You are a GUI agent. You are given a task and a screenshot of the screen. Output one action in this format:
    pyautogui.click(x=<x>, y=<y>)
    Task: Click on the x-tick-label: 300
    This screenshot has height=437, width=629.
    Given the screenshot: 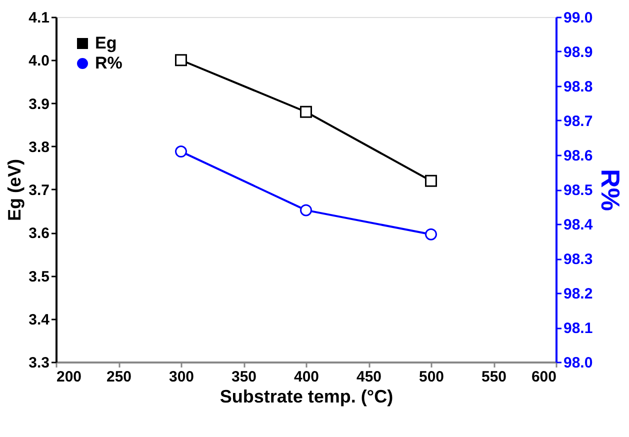 What is the action you would take?
    pyautogui.click(x=181, y=377)
    